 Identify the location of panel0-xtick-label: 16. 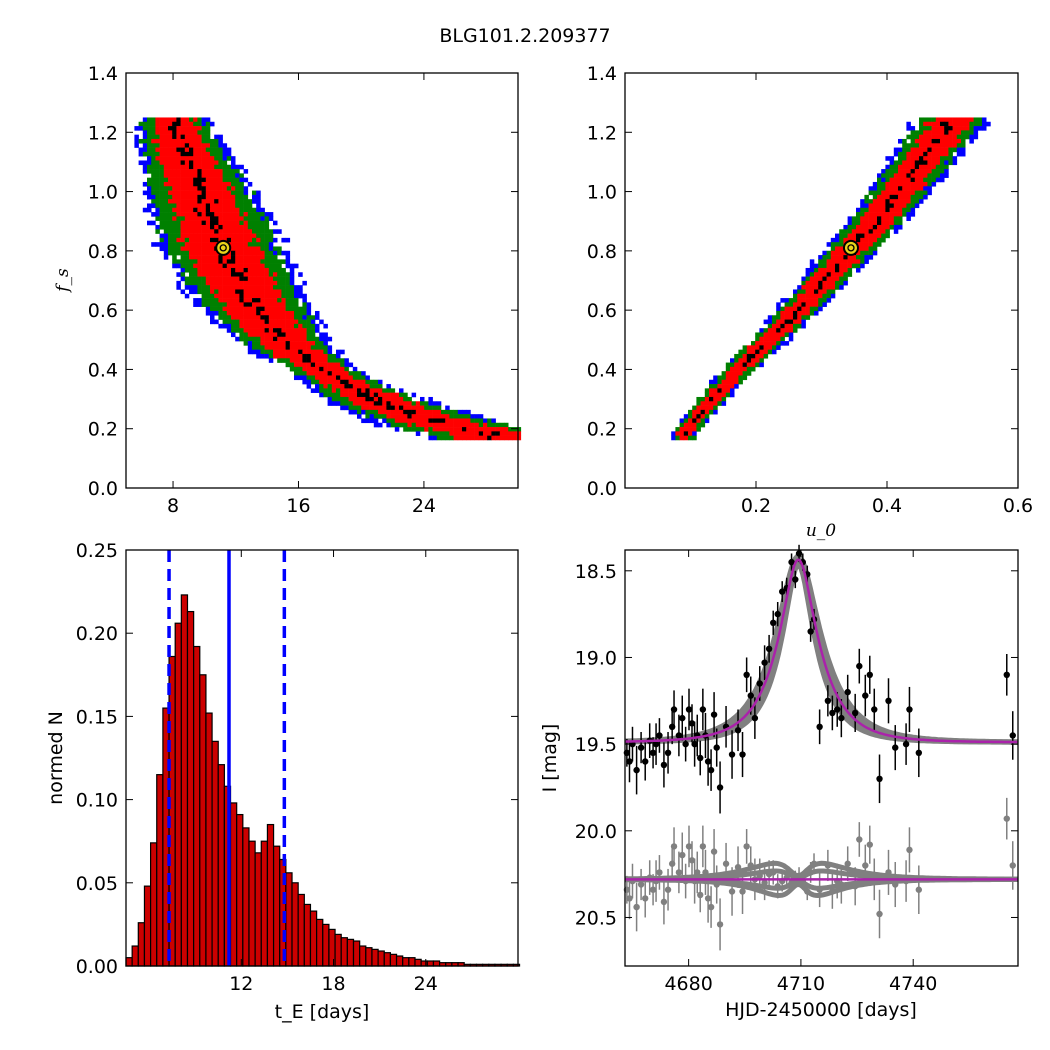
(298, 506).